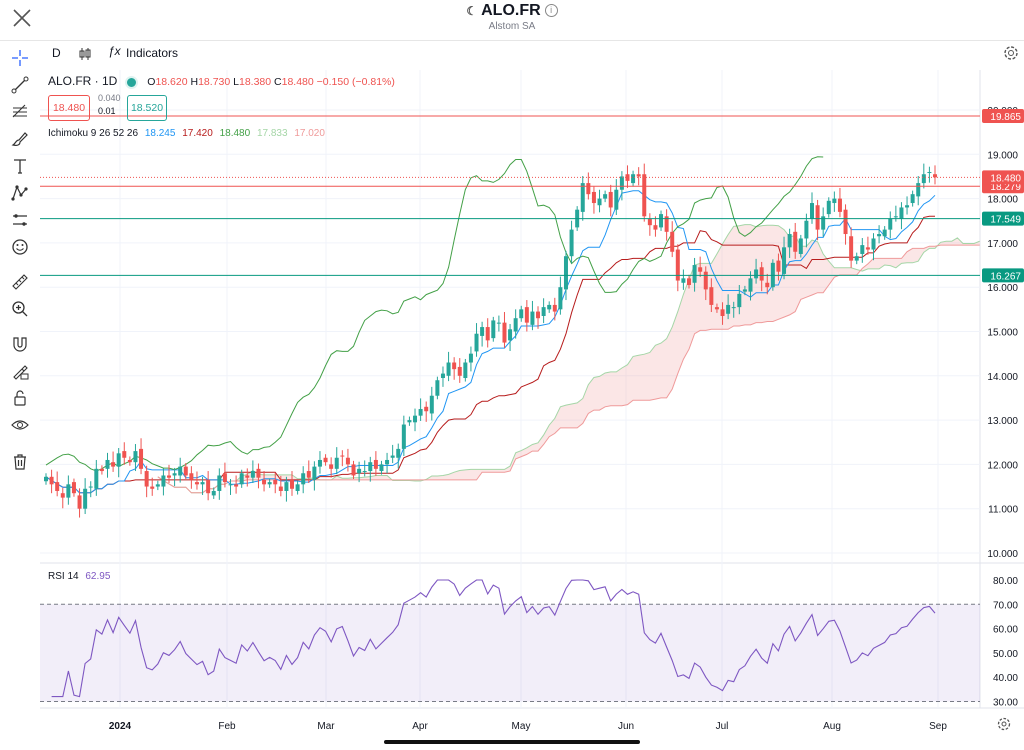 Image resolution: width=1024 pixels, height=750 pixels. Describe the element at coordinates (98, 576) in the screenshot. I see `rsi-value: 62.95` at that location.